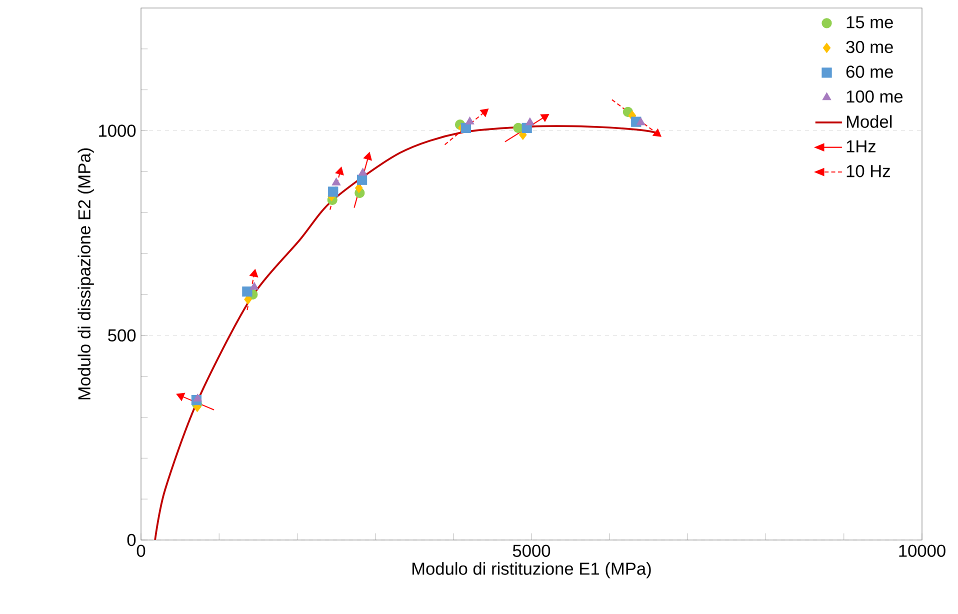 The image size is (958, 614). I want to click on x-tick-label: 10000, so click(922, 550).